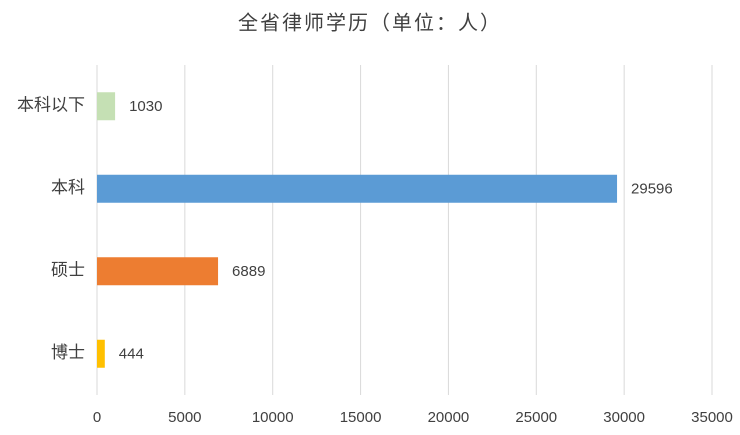 The image size is (740, 435). Describe the element at coordinates (68, 270) in the screenshot. I see `y-tick-label: 硕士` at that location.